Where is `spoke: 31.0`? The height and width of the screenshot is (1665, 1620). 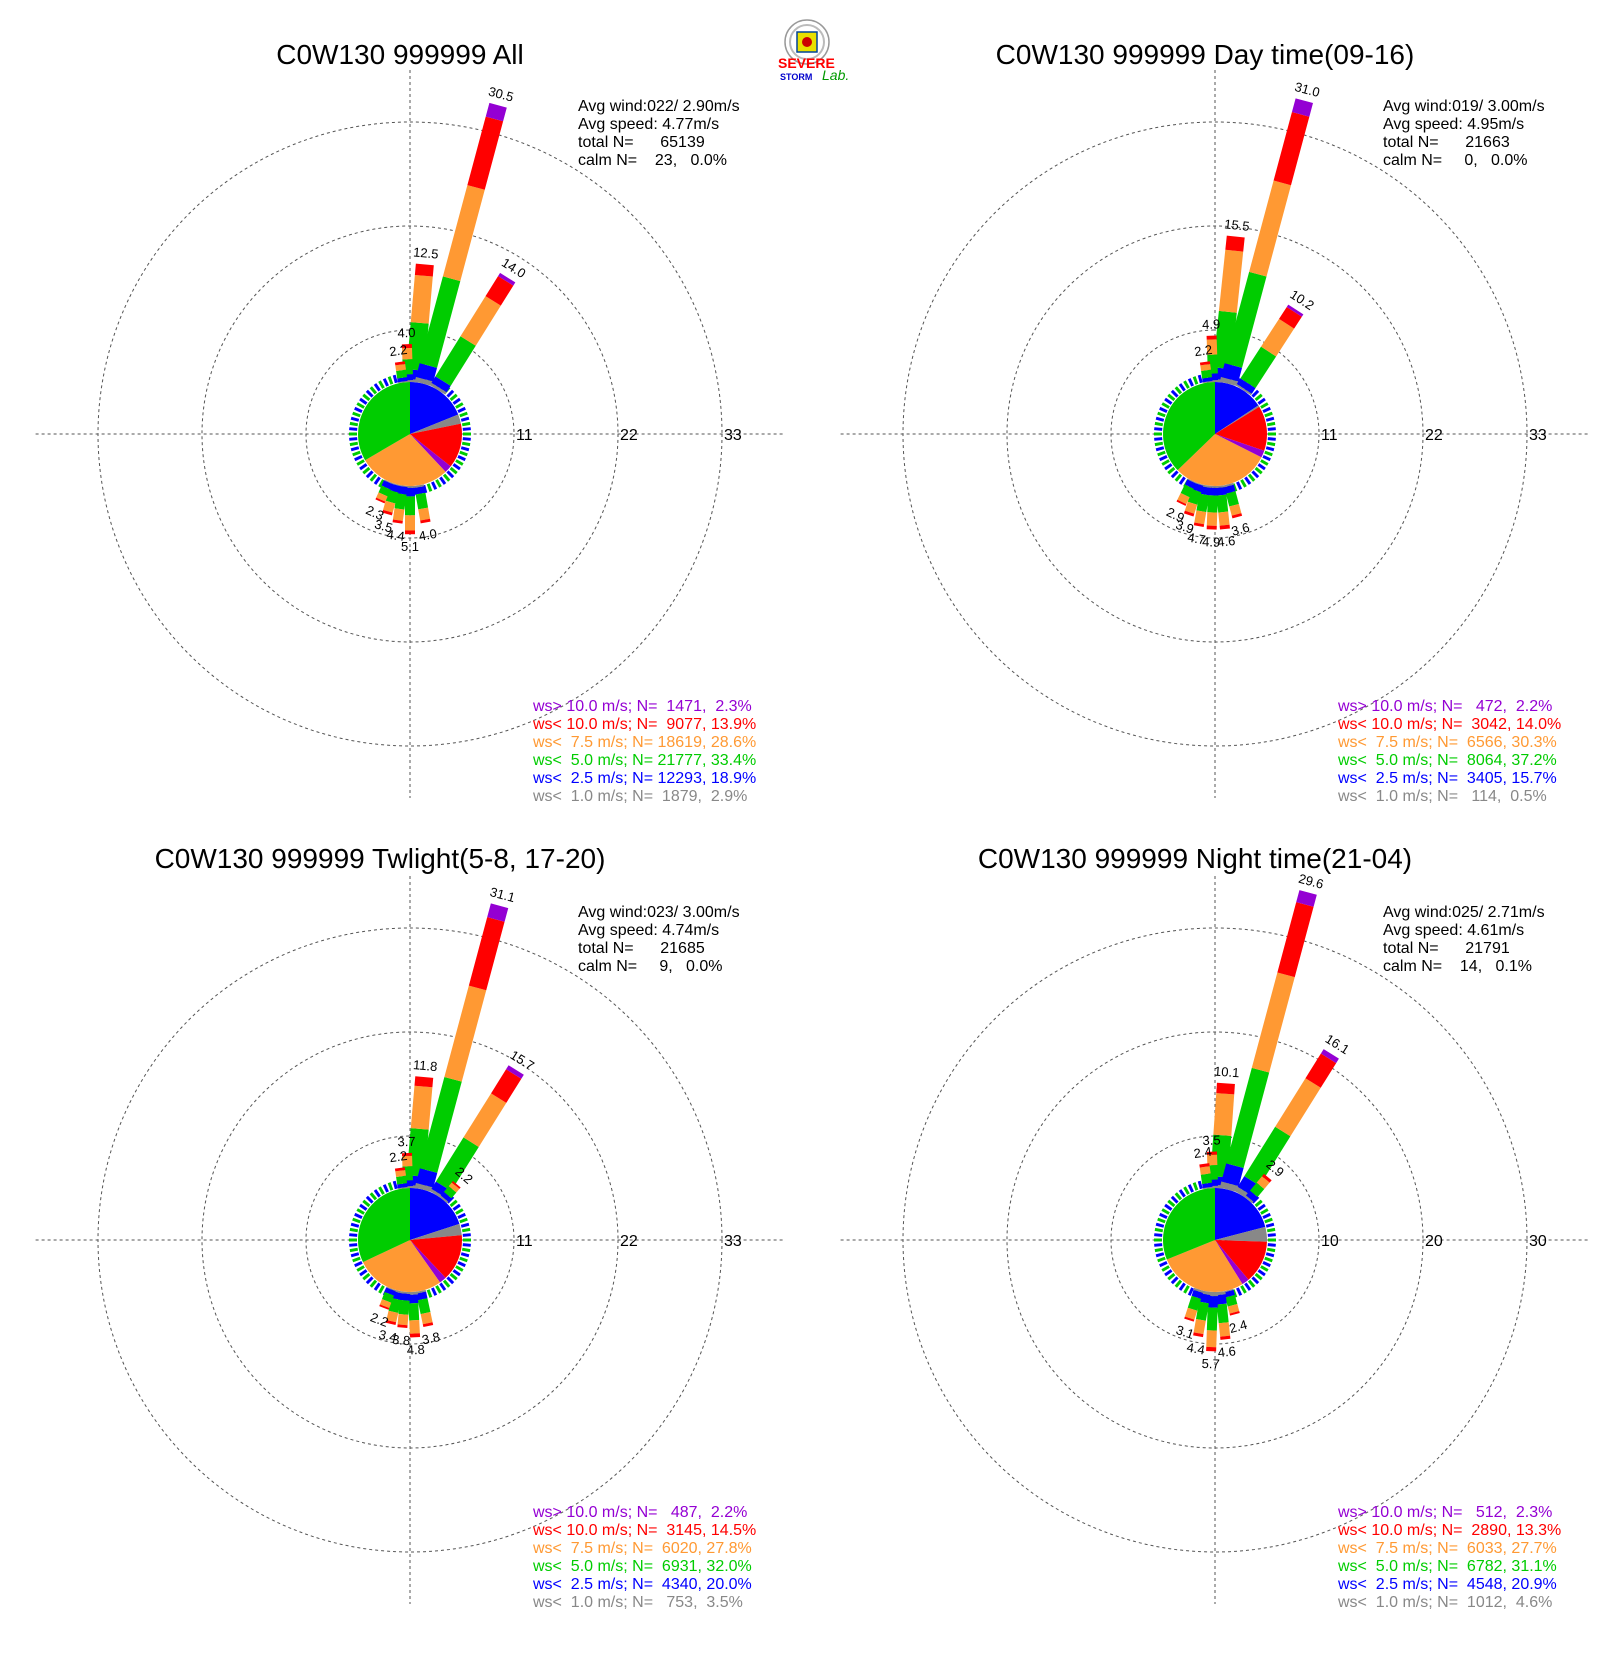
spoke: 31.0 is located at coordinates (1270, 233).